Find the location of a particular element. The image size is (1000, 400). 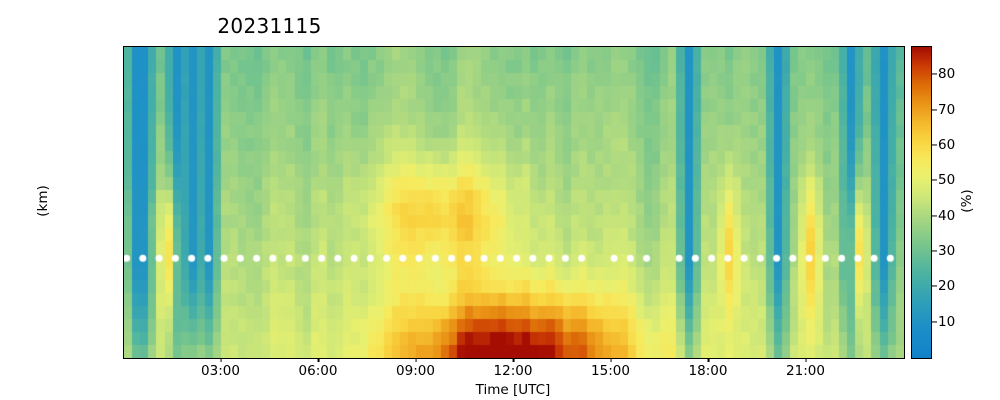

colorbar-tick-10: 10 is located at coordinates (943, 322).